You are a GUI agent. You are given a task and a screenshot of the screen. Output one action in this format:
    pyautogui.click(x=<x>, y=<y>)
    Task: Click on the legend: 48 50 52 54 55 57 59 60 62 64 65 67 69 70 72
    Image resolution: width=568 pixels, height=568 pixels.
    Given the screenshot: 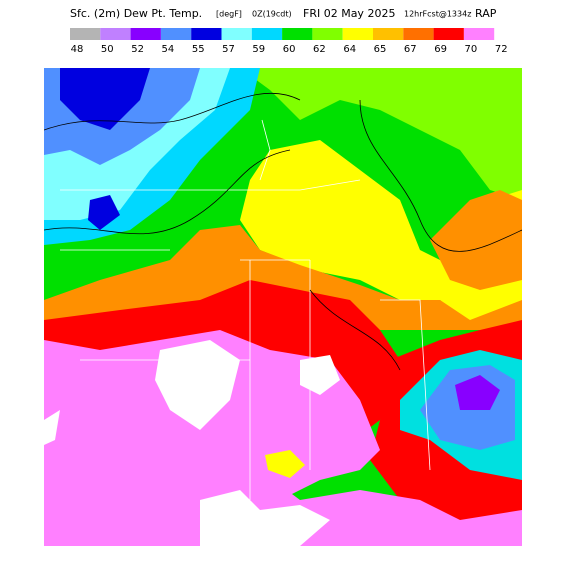 What is the action you would take?
    pyautogui.click(x=289, y=41)
    